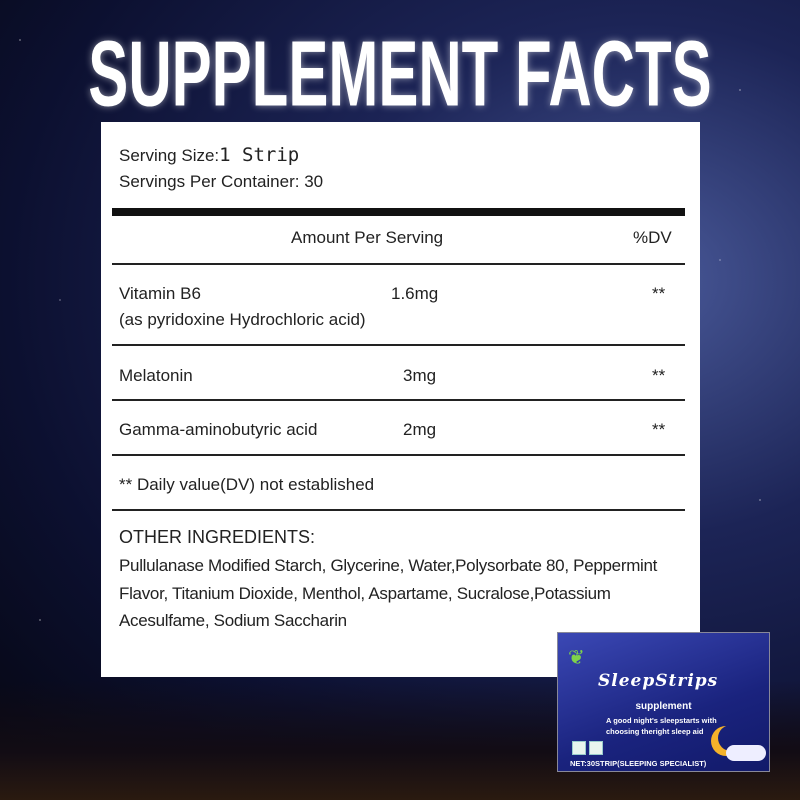  I want to click on page-title: SUPPLEMENT FACTS, so click(400, 73).